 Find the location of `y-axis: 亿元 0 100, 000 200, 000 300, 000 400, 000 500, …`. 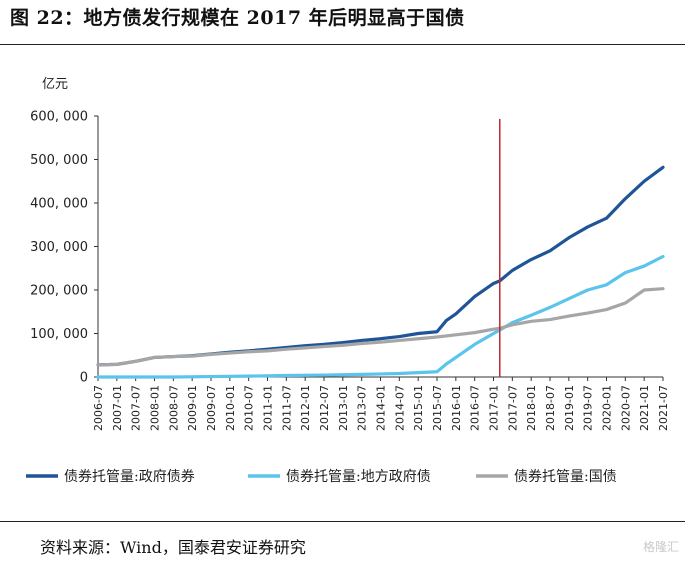

y-axis: 亿元 0 100, 000 200, 000 300, 000 400, 000 500, … is located at coordinates (64, 231).